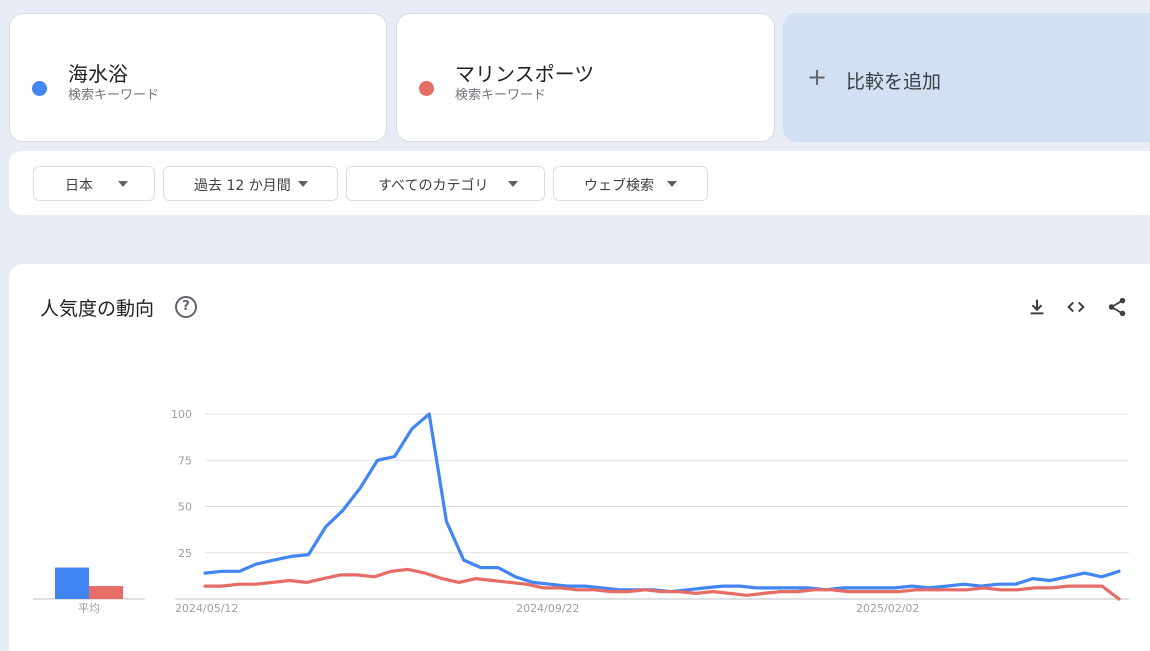 Image resolution: width=1150 pixels, height=651 pixels. What do you see at coordinates (887, 608) in the screenshot?
I see `x-tick-label: 2025/02/02` at bounding box center [887, 608].